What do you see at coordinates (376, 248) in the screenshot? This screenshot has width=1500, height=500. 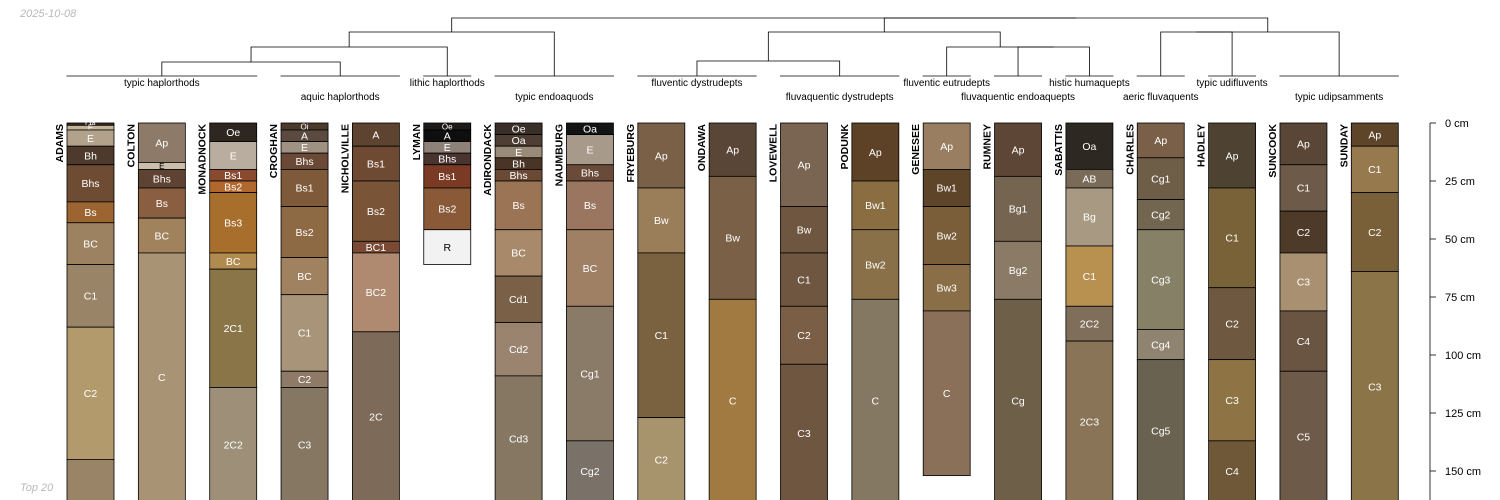 I see `horizon-label: BC1` at bounding box center [376, 248].